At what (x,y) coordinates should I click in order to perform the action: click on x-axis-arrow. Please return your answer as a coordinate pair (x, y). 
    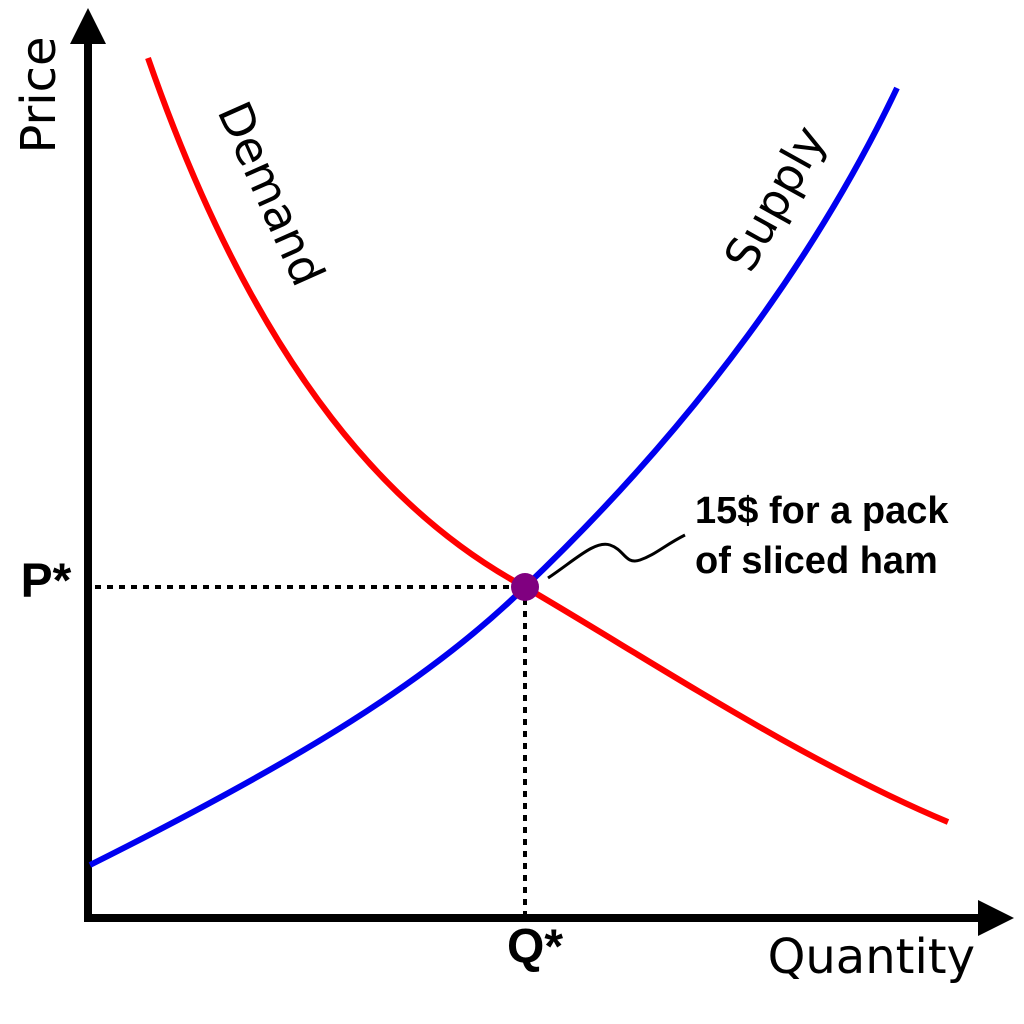
    Looking at the image, I should click on (996, 918).